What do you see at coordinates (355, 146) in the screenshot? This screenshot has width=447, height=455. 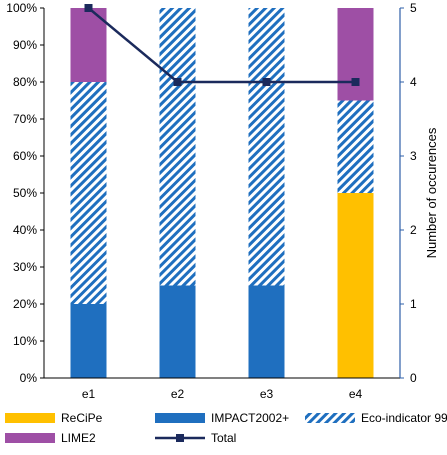 I see `bar-segment-eco-indicator-99-e4` at bounding box center [355, 146].